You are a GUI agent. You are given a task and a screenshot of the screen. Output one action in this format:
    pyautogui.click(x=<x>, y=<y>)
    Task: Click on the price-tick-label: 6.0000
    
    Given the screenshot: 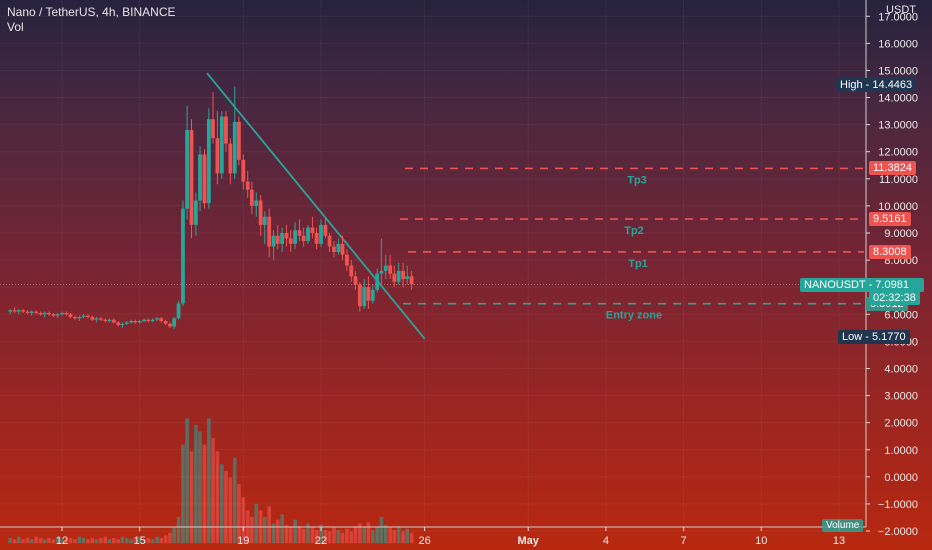 What is the action you would take?
    pyautogui.click(x=901, y=315)
    